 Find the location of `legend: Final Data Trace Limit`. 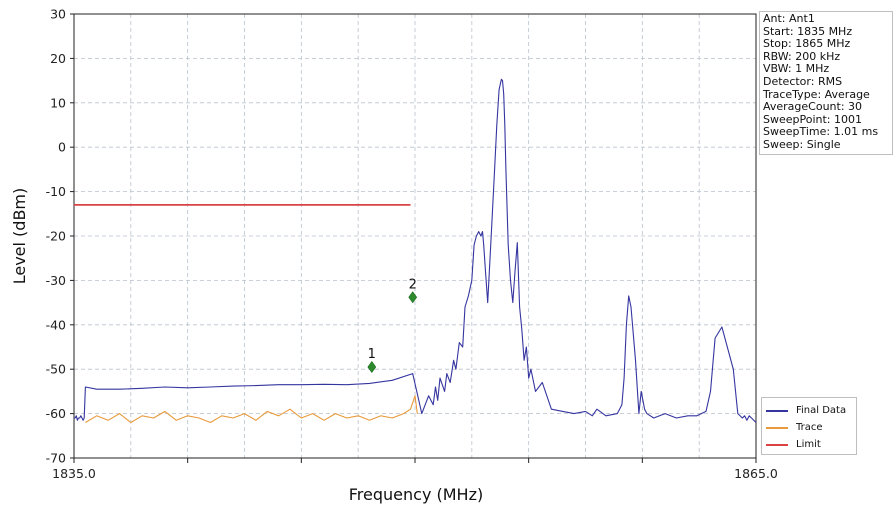

legend: Final Data Trace Limit is located at coordinates (809, 426).